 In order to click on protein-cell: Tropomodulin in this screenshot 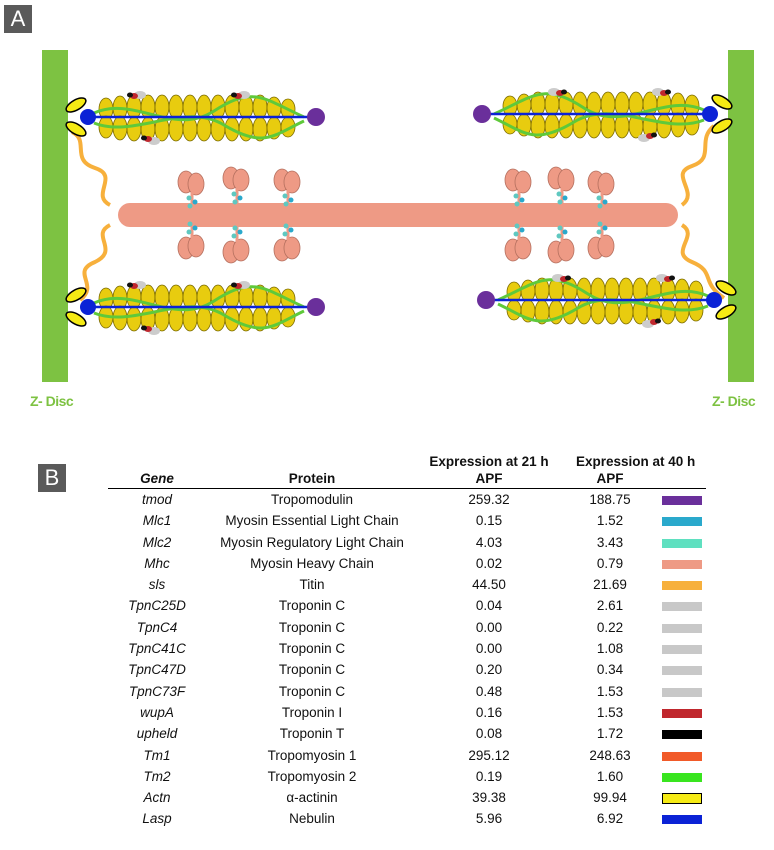, I will do `click(312, 499)`.